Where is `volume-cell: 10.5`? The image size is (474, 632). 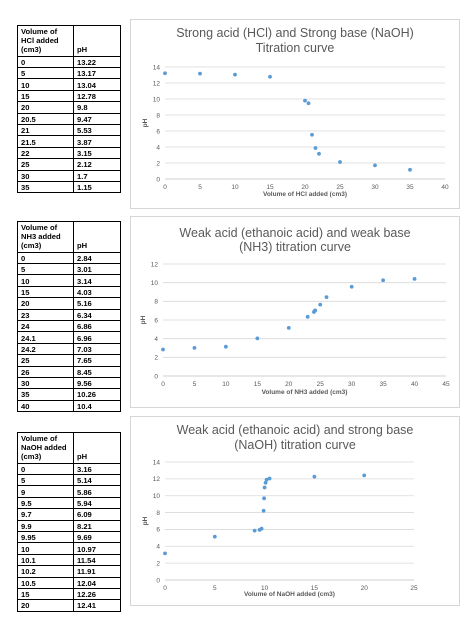
volume-cell: 10.5 is located at coordinates (45, 582).